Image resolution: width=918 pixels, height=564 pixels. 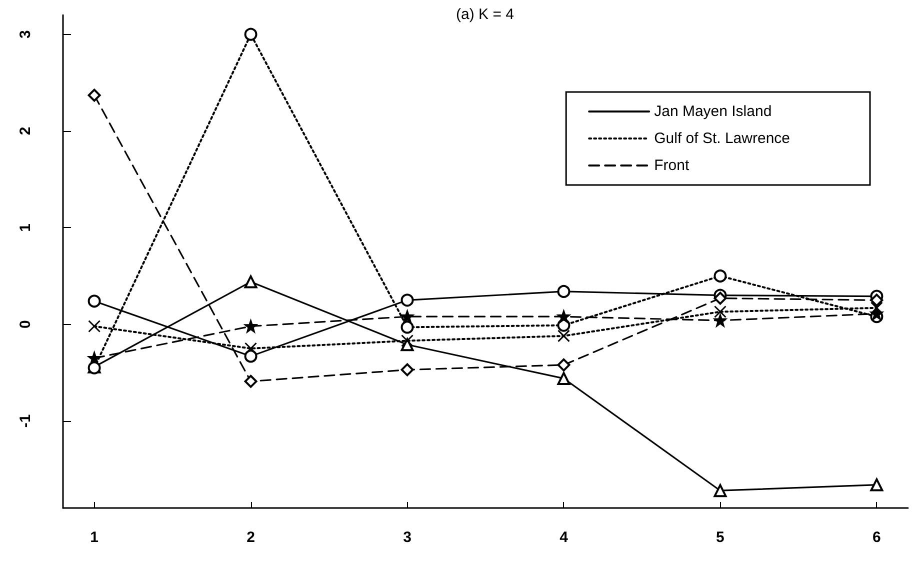 I want to click on y-tick-label: 2, so click(x=25, y=131).